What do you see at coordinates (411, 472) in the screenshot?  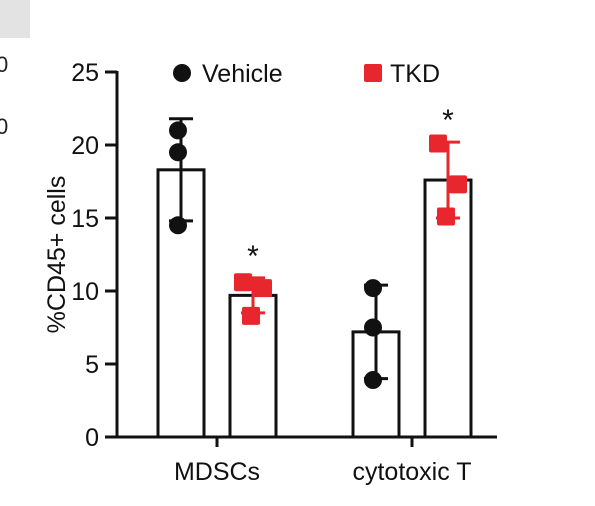 I see `x-tick-label: cytotoxic T` at bounding box center [411, 472].